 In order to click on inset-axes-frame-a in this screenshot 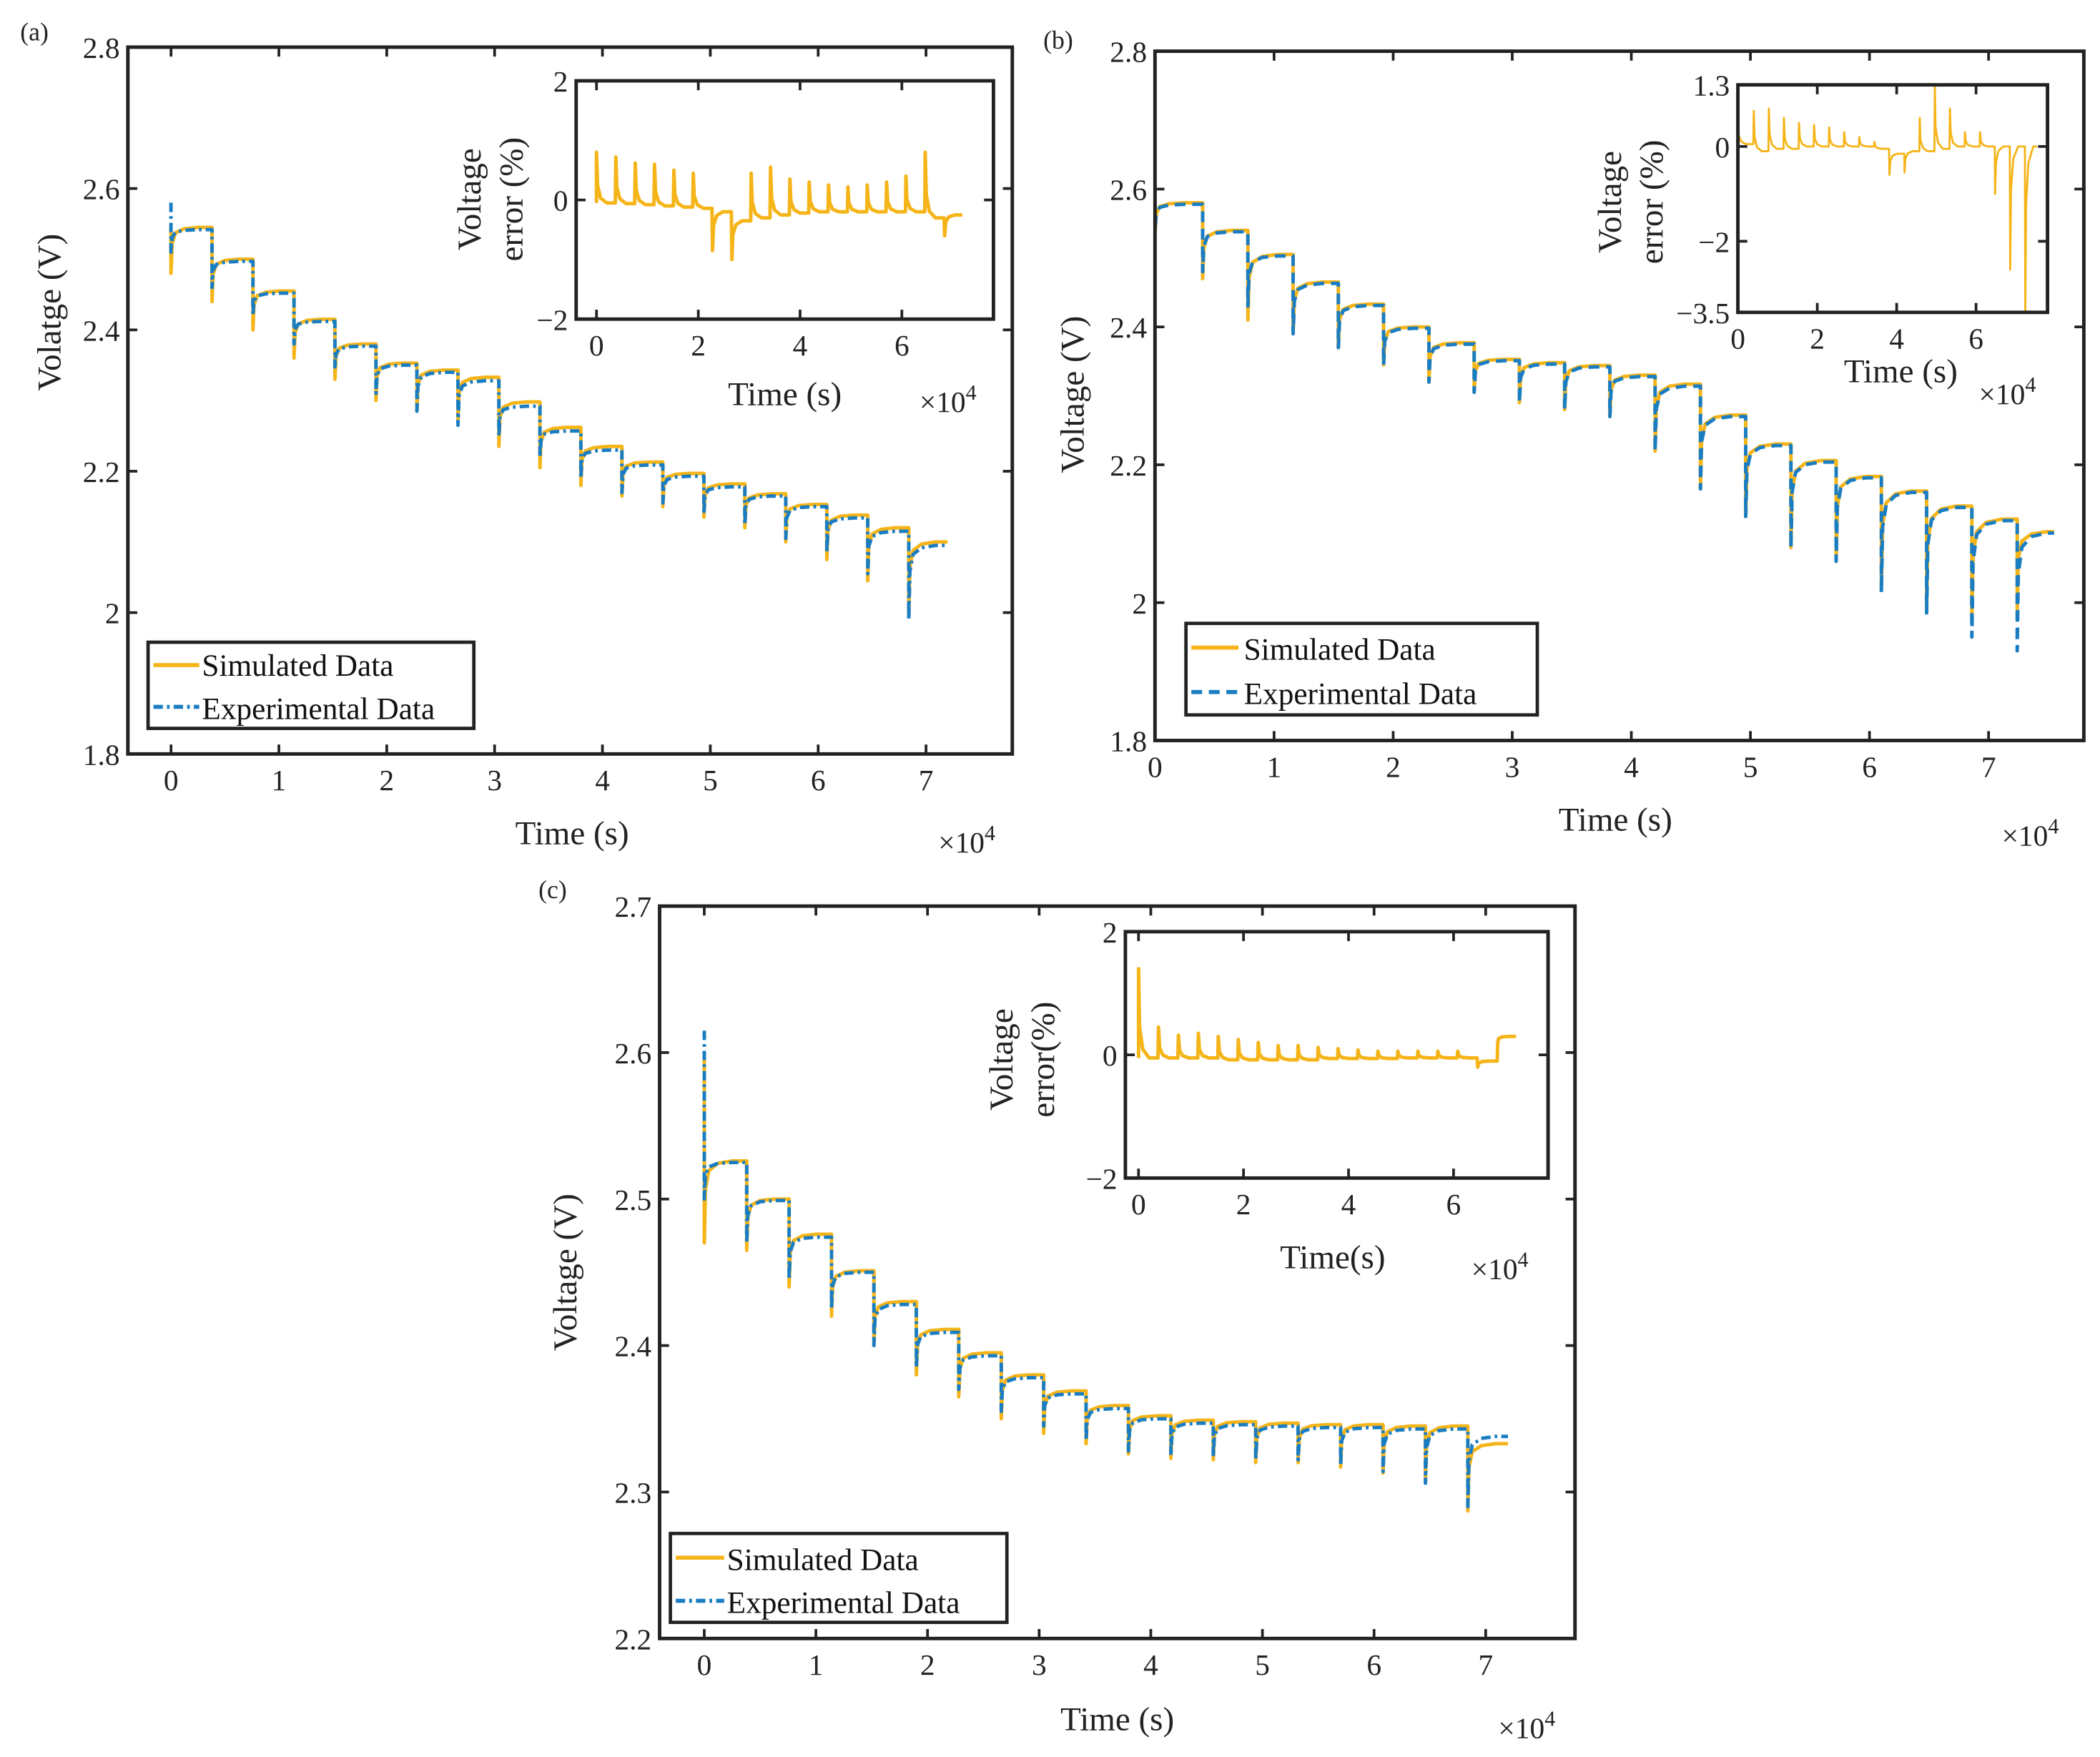, I will do `click(784, 200)`.